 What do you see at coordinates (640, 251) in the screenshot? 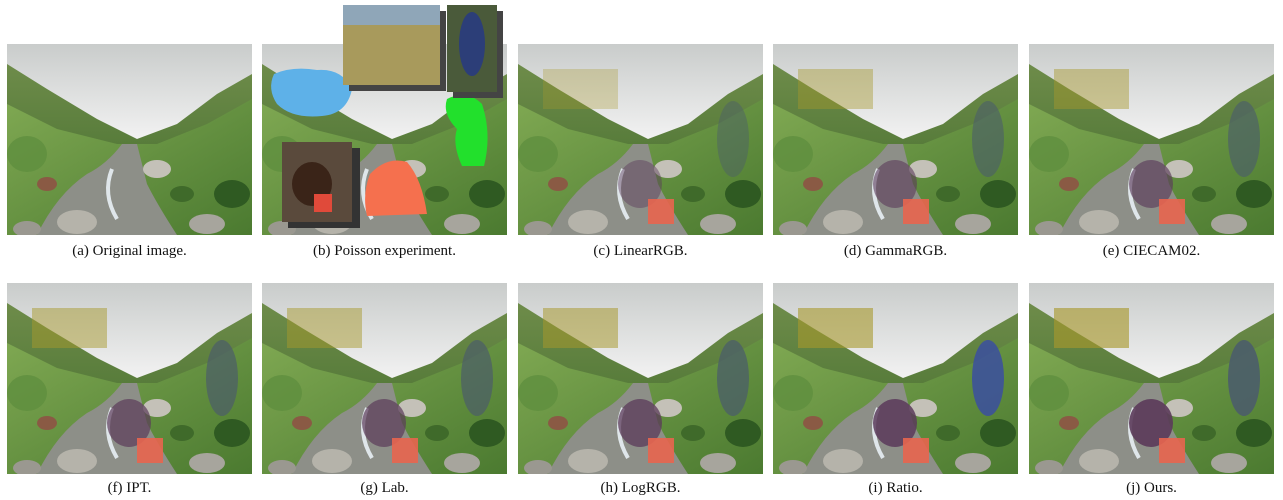
I see `caption: (c) LinearRGB.` at bounding box center [640, 251].